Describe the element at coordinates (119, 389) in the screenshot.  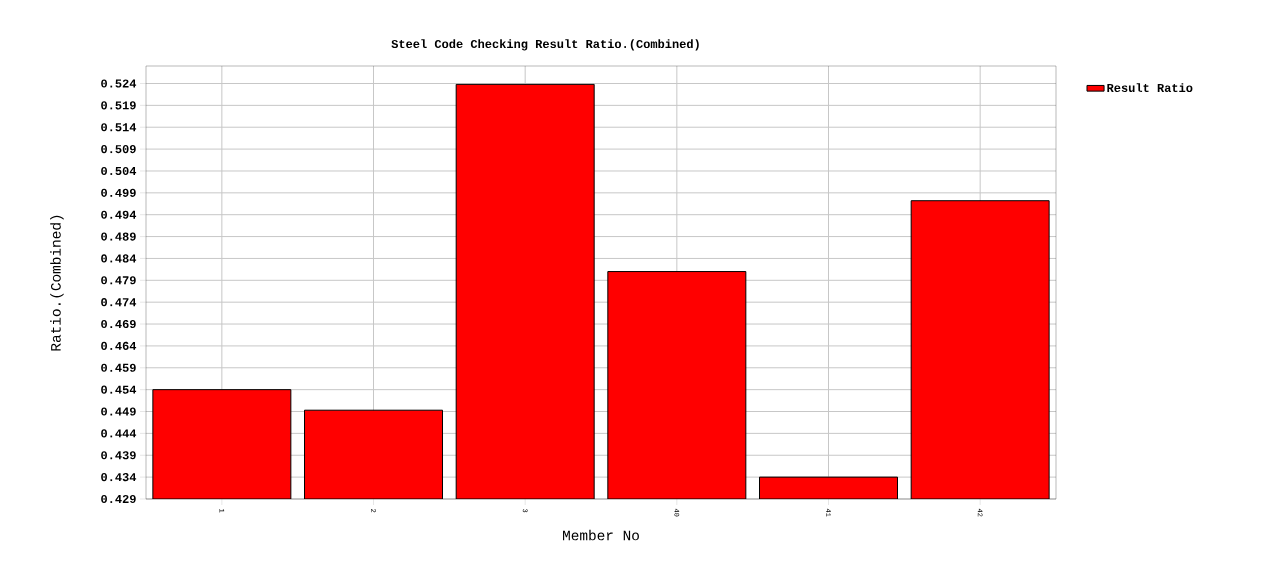
I see `y-tick-label: 0.454` at that location.